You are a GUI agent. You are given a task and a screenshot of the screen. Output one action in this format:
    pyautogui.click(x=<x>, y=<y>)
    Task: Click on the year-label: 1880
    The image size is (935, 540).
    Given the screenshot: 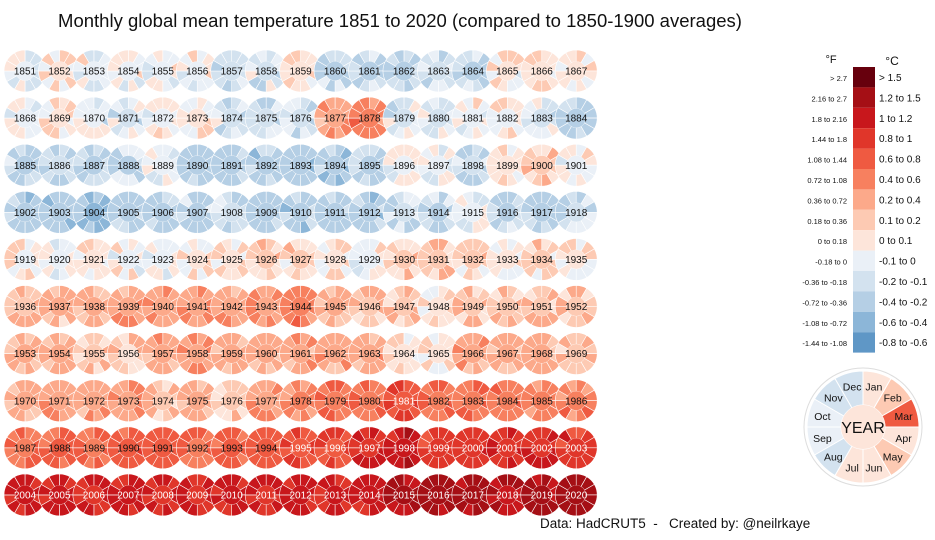 What is the action you would take?
    pyautogui.click(x=438, y=119)
    